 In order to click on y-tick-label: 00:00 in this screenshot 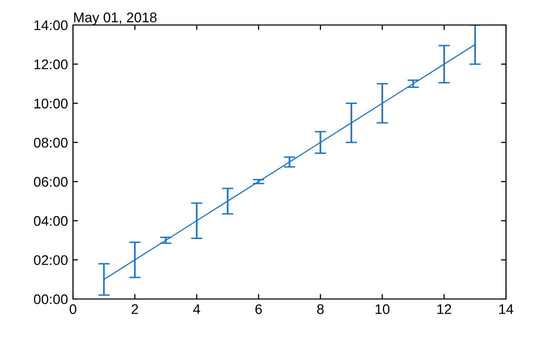, I will do `click(51, 299)`.